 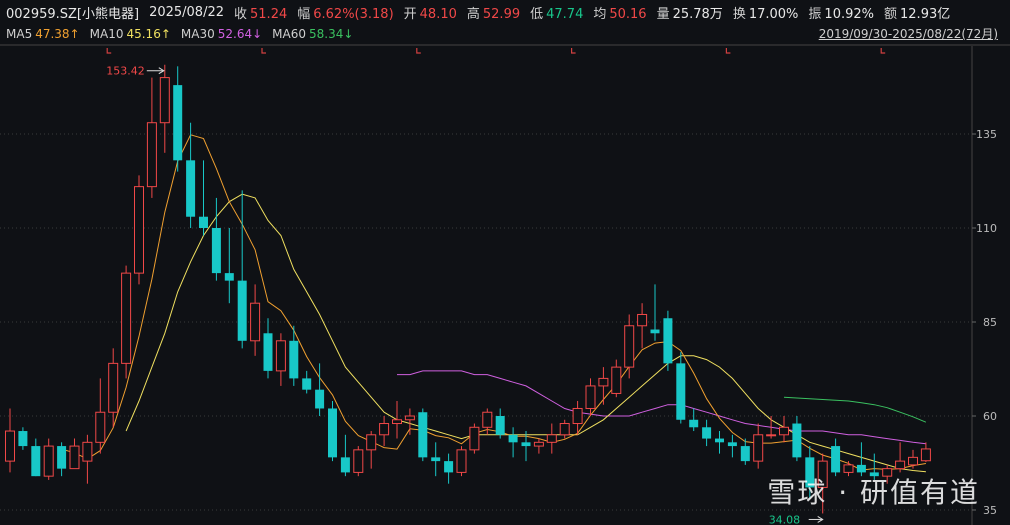 What do you see at coordinates (556, 12) in the screenshot?
I see `low-field: 低 47.74` at bounding box center [556, 12].